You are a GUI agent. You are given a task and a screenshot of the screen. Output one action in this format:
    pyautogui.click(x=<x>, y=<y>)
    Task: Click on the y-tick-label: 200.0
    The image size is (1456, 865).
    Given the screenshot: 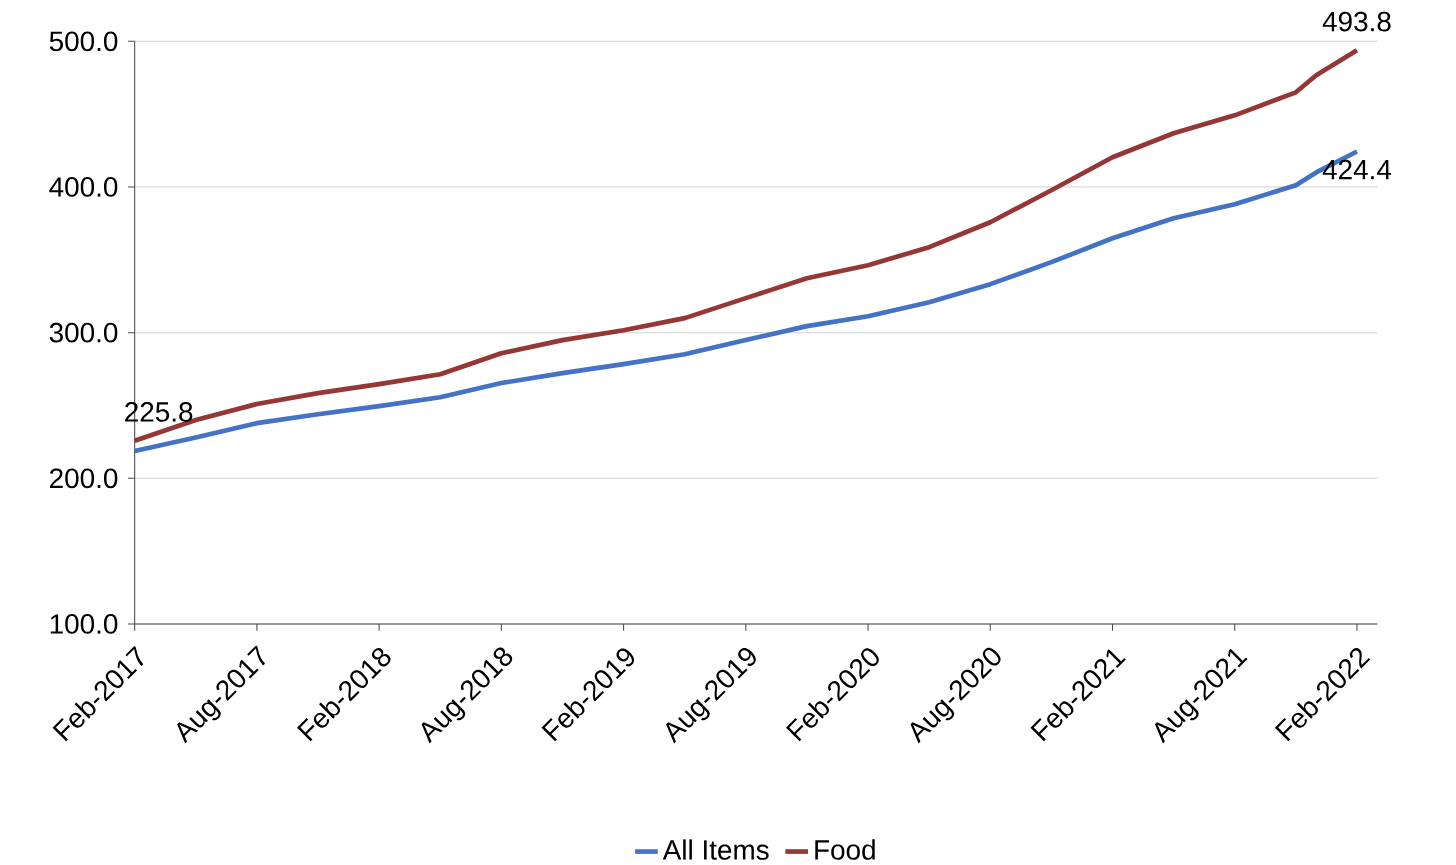 What is the action you would take?
    pyautogui.click(x=84, y=478)
    